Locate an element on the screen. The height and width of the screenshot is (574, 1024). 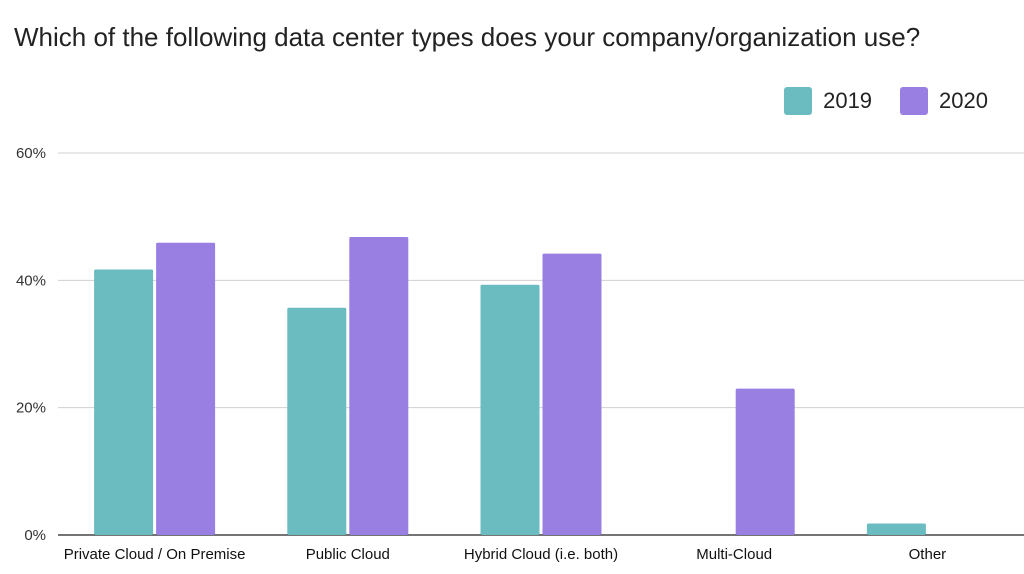
x-category-label: Other is located at coordinates (928, 554).